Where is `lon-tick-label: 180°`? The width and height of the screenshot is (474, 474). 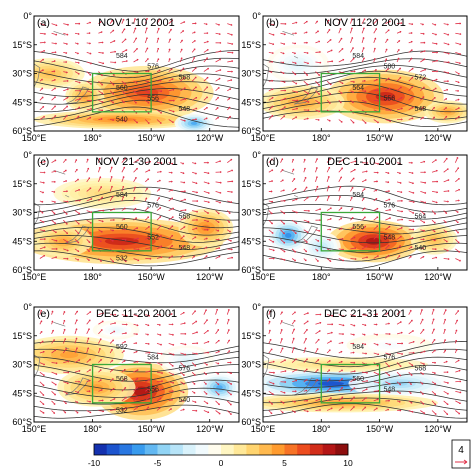 lon-tick-label: 180° is located at coordinates (321, 429).